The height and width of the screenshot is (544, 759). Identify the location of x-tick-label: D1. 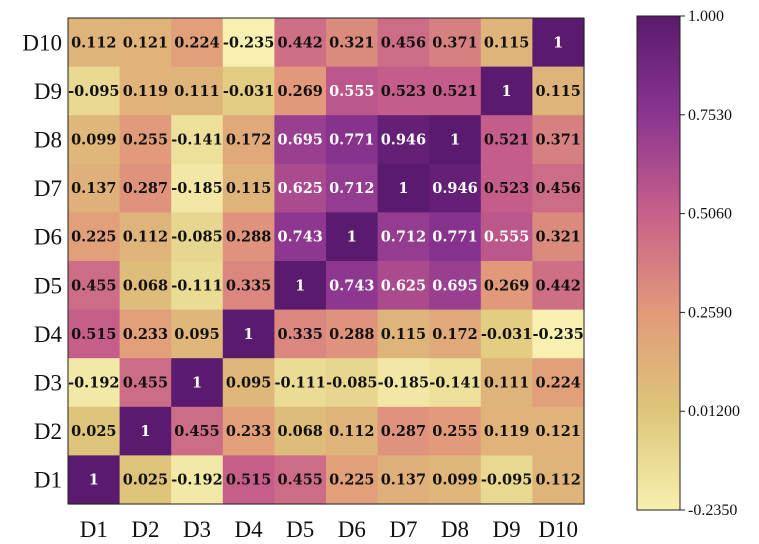
(94, 529).